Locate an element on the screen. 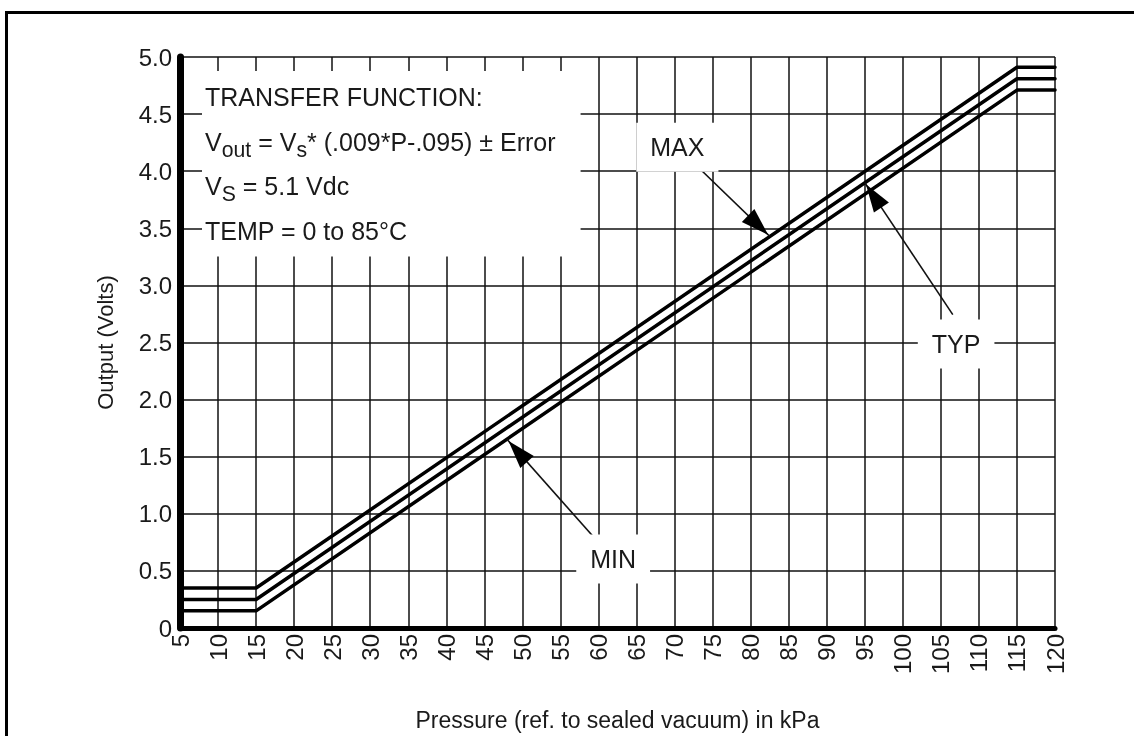 This screenshot has width=1134, height=736. y-tick-label: 4.5 is located at coordinates (155, 114).